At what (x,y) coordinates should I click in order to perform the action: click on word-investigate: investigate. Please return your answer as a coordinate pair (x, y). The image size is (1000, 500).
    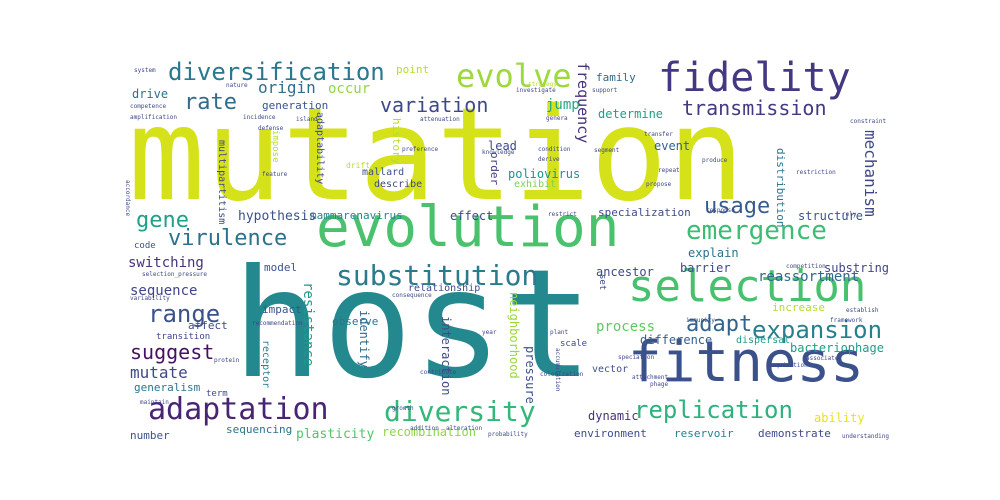
    Looking at the image, I should click on (536, 90).